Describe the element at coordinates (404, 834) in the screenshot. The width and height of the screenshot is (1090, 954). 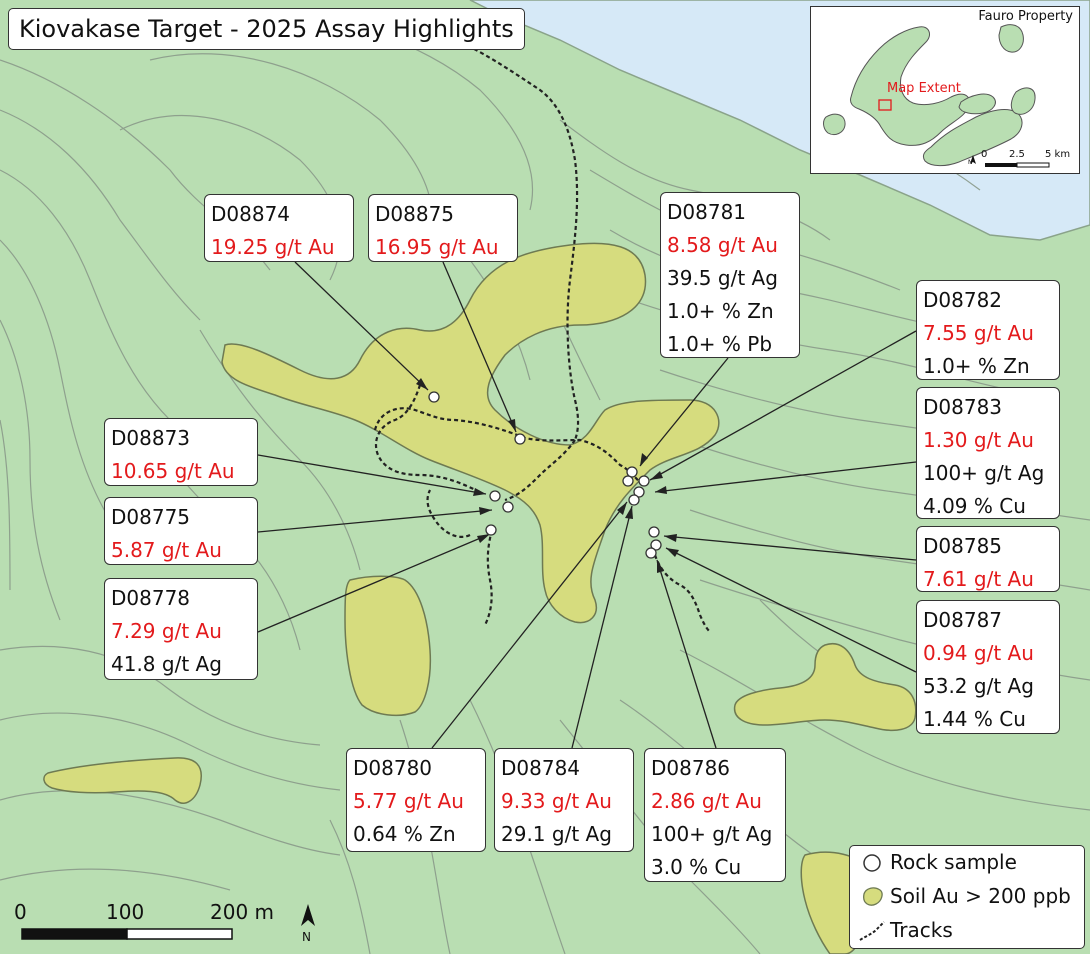
I see `sample-value: 0.64 % Zn` at that location.